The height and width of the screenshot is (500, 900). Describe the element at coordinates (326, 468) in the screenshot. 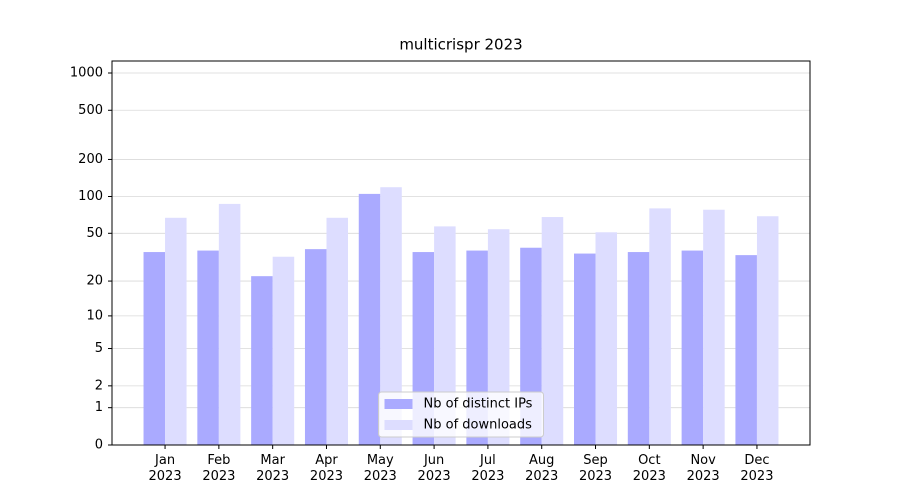

I see `x-tick-label: Apr 2023` at that location.